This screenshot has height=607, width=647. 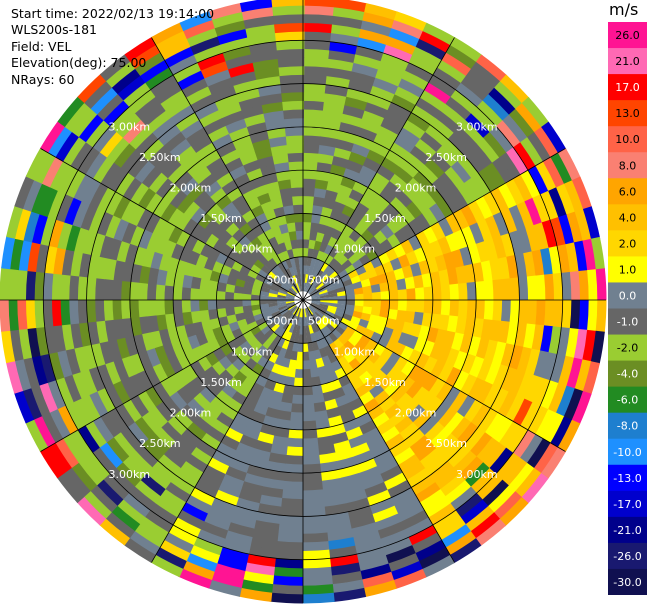 I want to click on range-ring, so click(x=303, y=300).